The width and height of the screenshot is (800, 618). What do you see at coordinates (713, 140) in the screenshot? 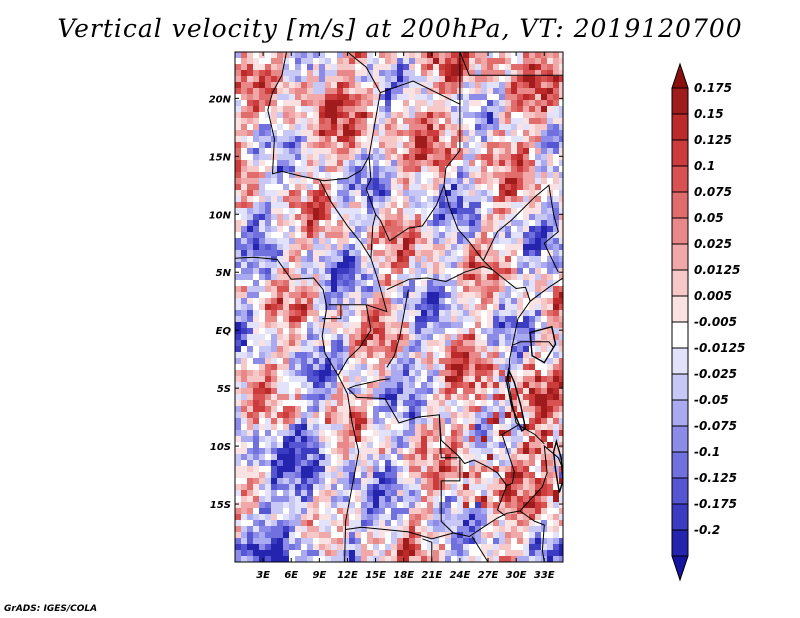
I see `colorbar-label: 0.125` at bounding box center [713, 140].